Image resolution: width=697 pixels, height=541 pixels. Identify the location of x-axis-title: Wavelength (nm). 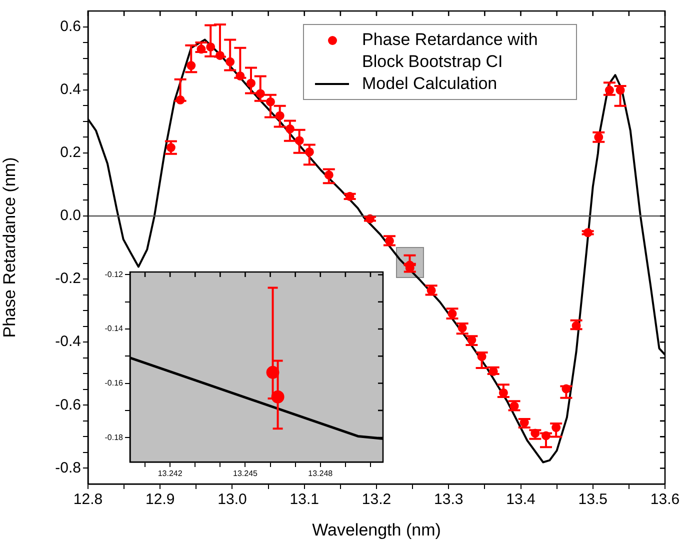
(376, 530).